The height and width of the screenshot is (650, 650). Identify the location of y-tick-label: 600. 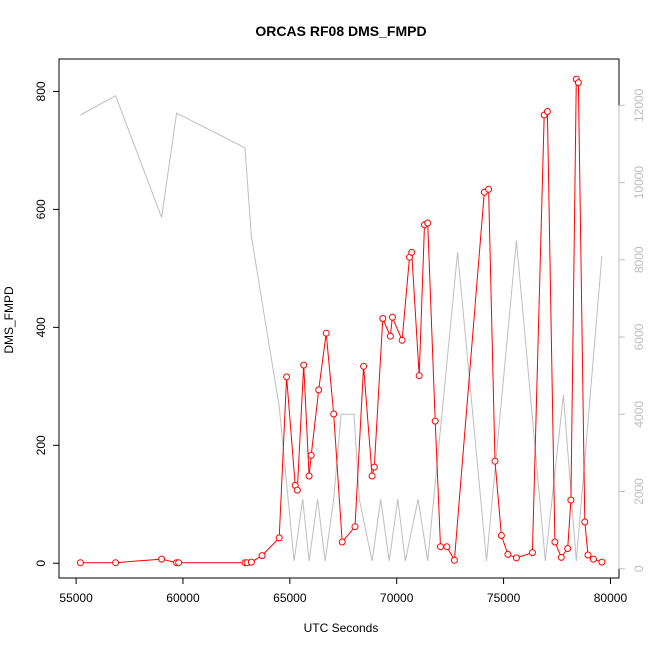
(41, 209).